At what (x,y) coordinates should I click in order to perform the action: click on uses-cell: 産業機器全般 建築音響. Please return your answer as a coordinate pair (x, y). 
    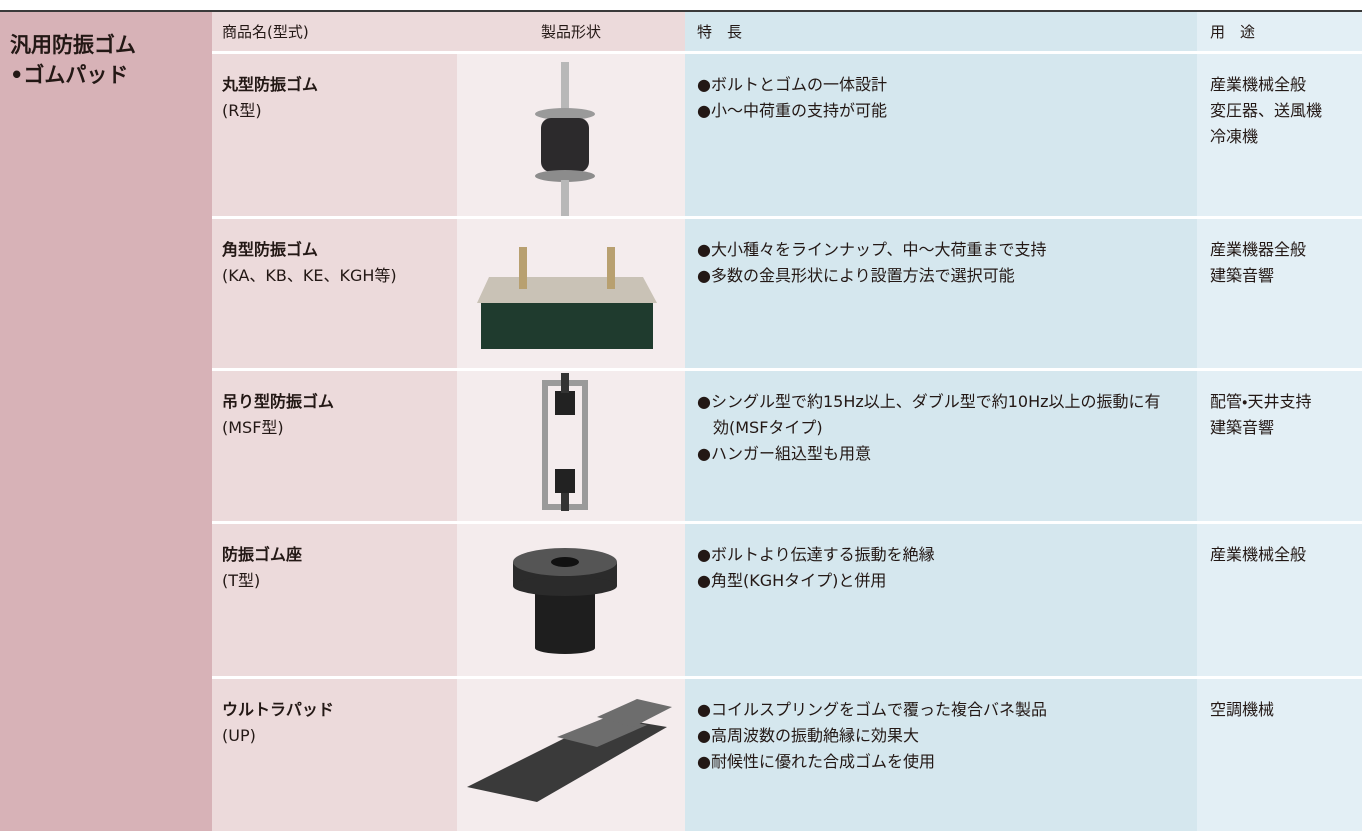
    Looking at the image, I should click on (1279, 293).